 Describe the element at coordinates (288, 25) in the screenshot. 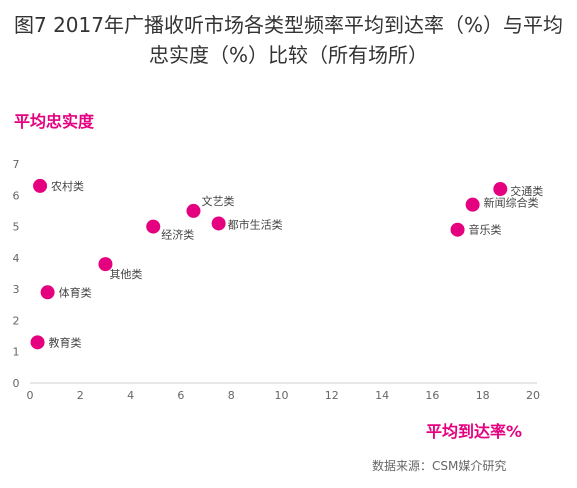

I see `chart-title-line-1: 图7 2017年广播收听市场各类型频率平均到达率（%）与平均` at that location.